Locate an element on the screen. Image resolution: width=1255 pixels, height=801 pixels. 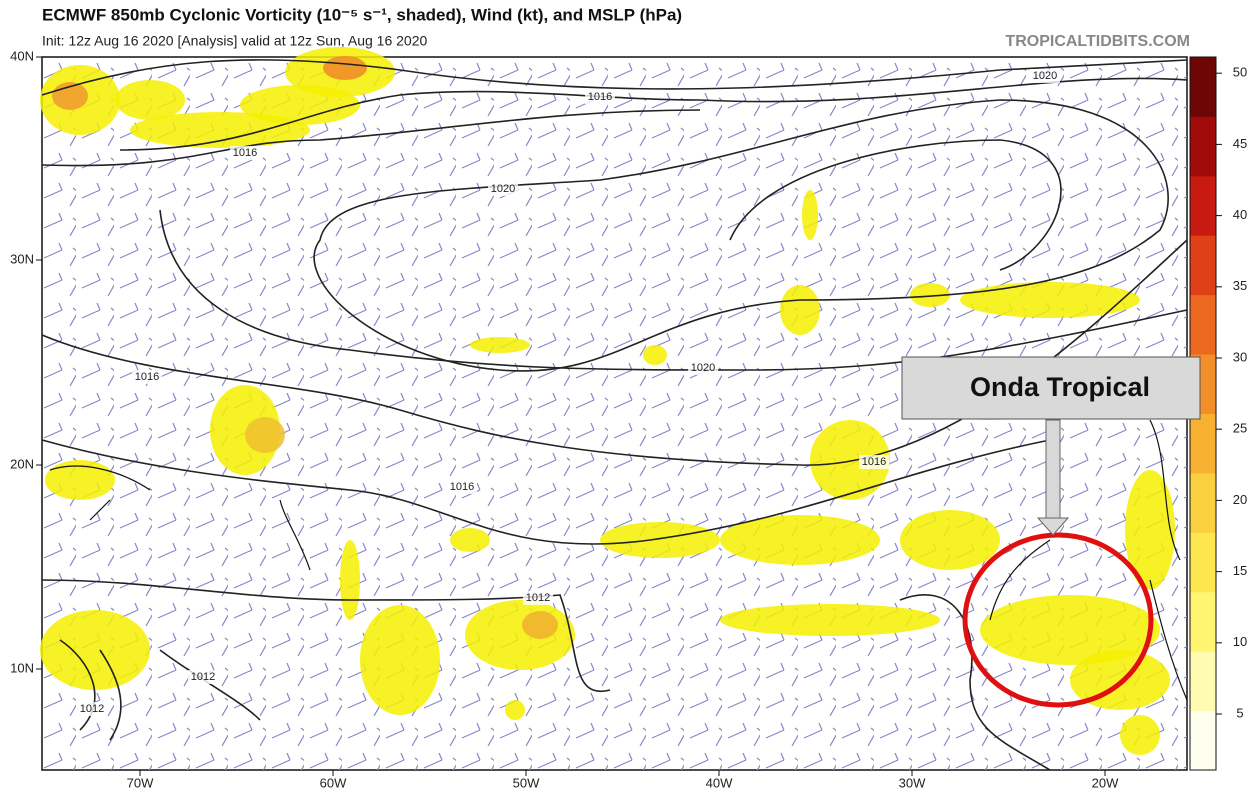
site-credit: TROPICALTIDBITS.COM is located at coordinates (1097, 41).